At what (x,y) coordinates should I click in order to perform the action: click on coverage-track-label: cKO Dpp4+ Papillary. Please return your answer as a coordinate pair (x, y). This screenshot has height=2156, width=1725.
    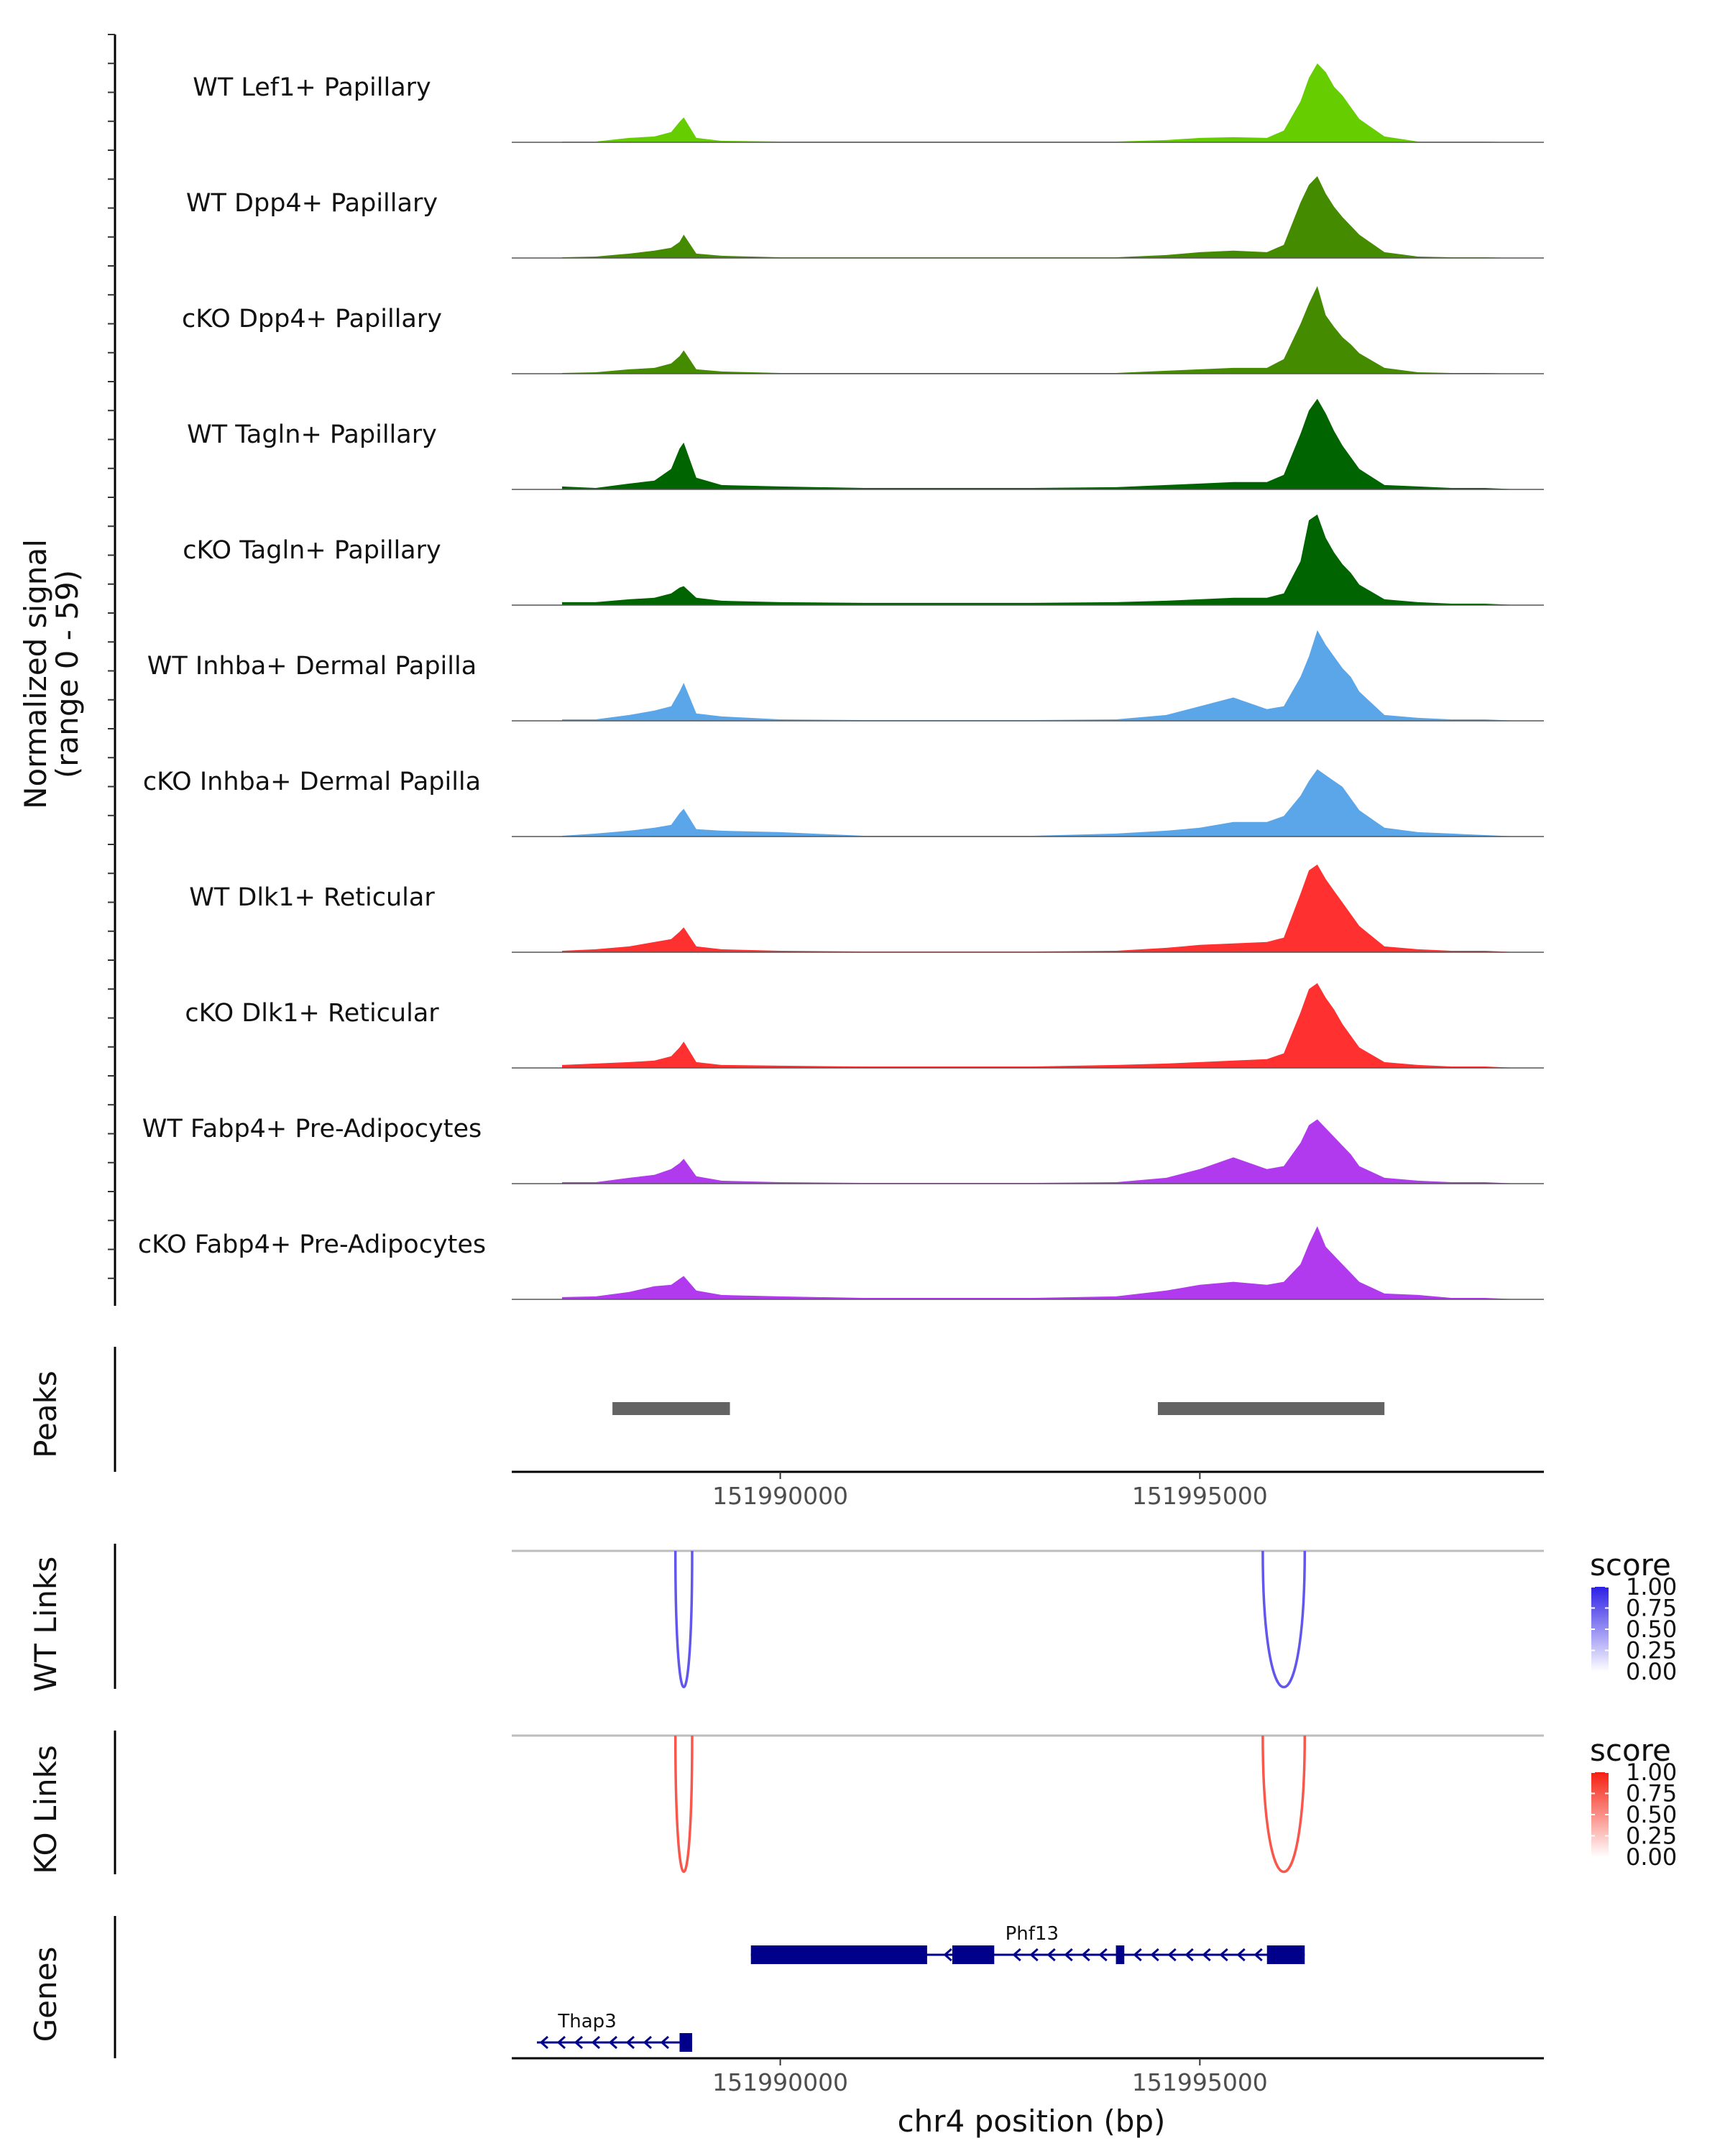
    Looking at the image, I should click on (312, 319).